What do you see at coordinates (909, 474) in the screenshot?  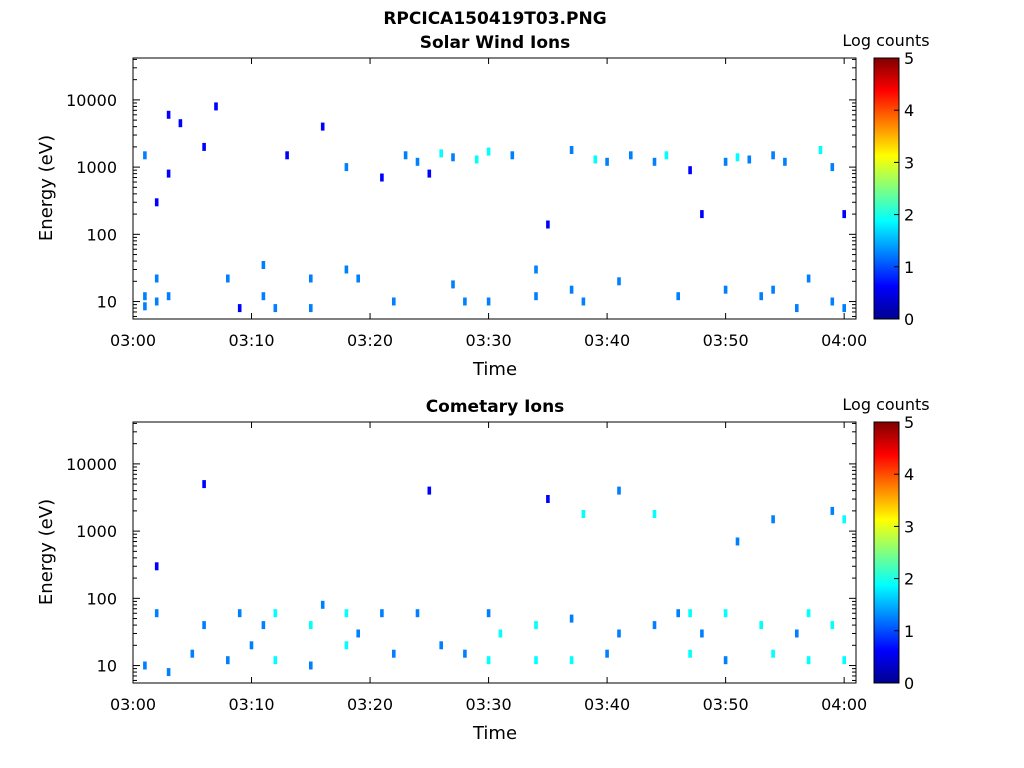 I see `colorbar-tick-label: 4` at bounding box center [909, 474].